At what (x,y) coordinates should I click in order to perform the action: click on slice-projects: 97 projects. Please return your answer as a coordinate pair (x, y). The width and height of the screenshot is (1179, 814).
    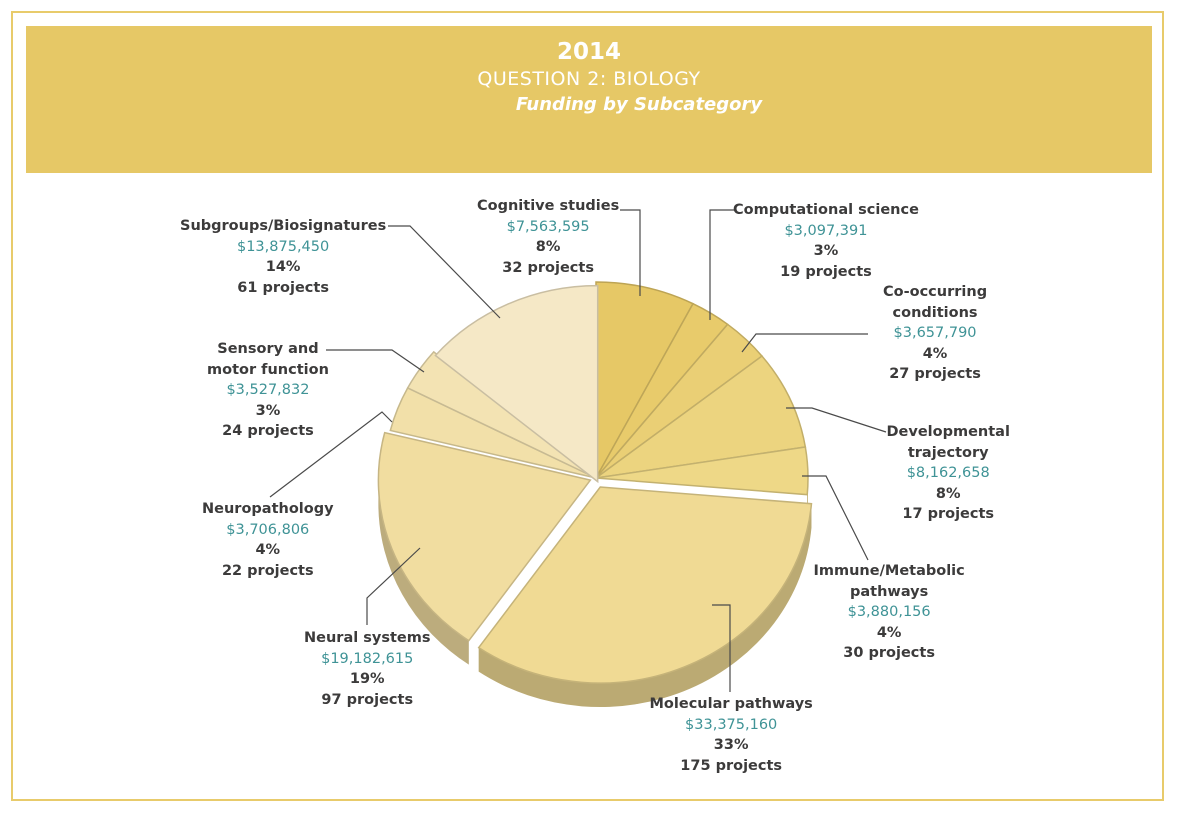
    Looking at the image, I should click on (367, 699).